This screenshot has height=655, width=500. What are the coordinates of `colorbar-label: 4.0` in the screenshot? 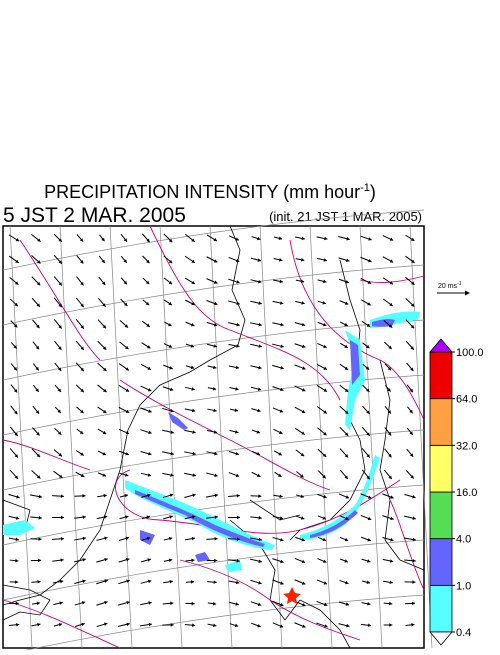 It's located at (463, 540).